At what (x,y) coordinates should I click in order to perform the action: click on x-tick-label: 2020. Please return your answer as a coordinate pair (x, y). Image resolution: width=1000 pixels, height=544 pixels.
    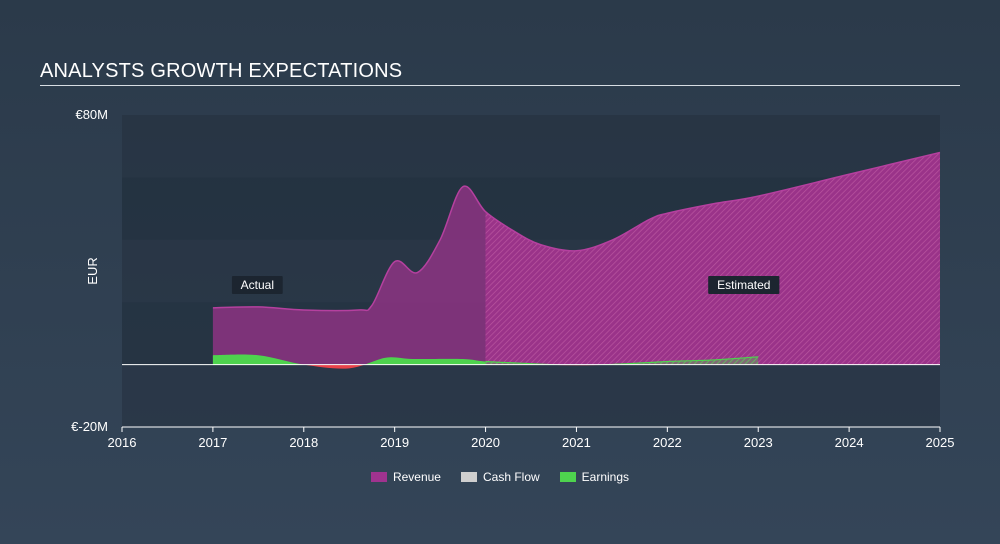
    Looking at the image, I should click on (485, 442).